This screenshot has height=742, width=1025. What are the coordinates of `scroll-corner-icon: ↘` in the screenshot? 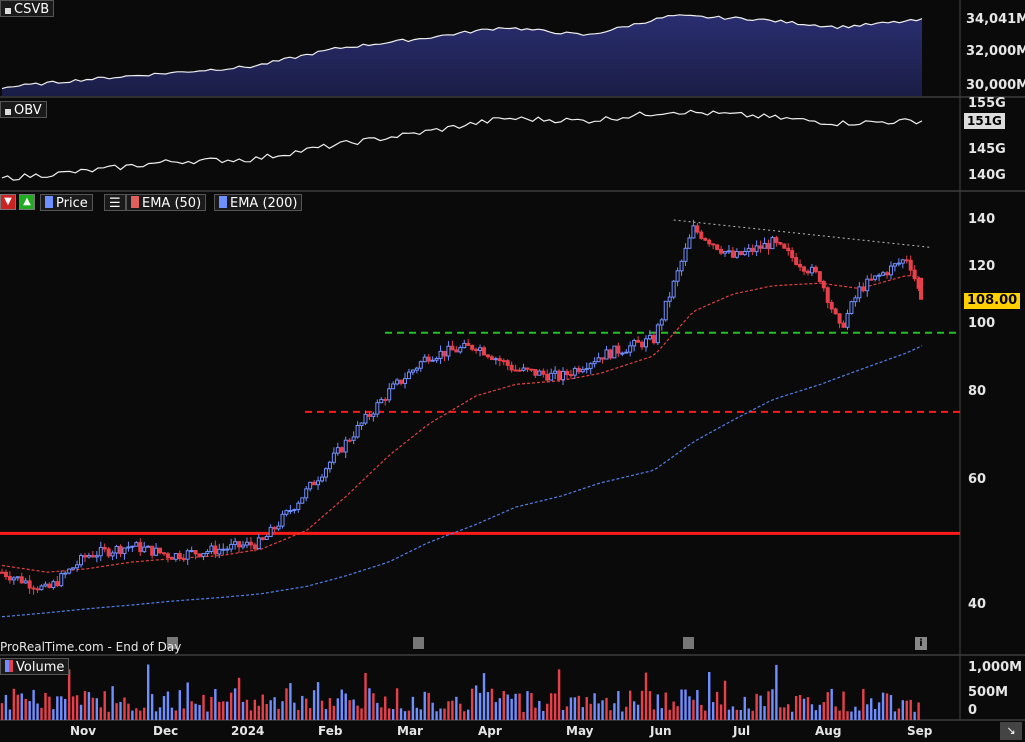 It's located at (1011, 731).